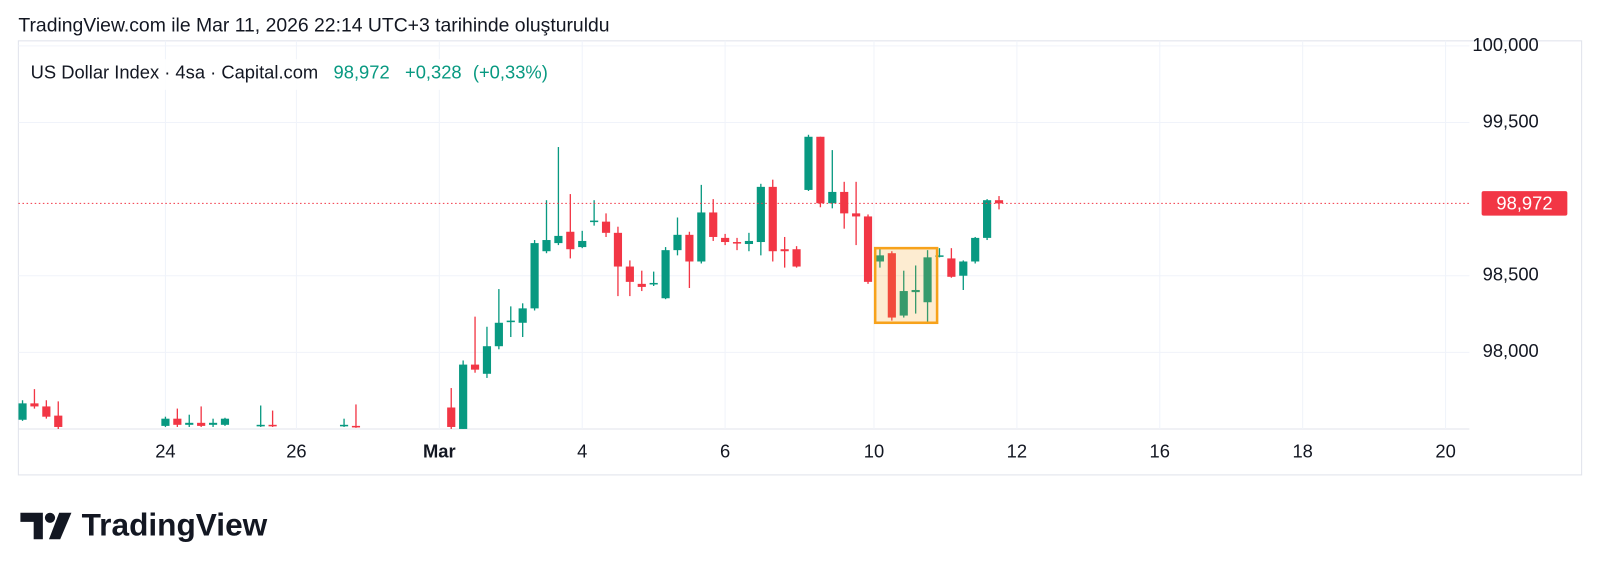 Image resolution: width=1600 pixels, height=575 pixels. Describe the element at coordinates (1017, 450) in the screenshot. I see `x-tick-label: 12` at that location.